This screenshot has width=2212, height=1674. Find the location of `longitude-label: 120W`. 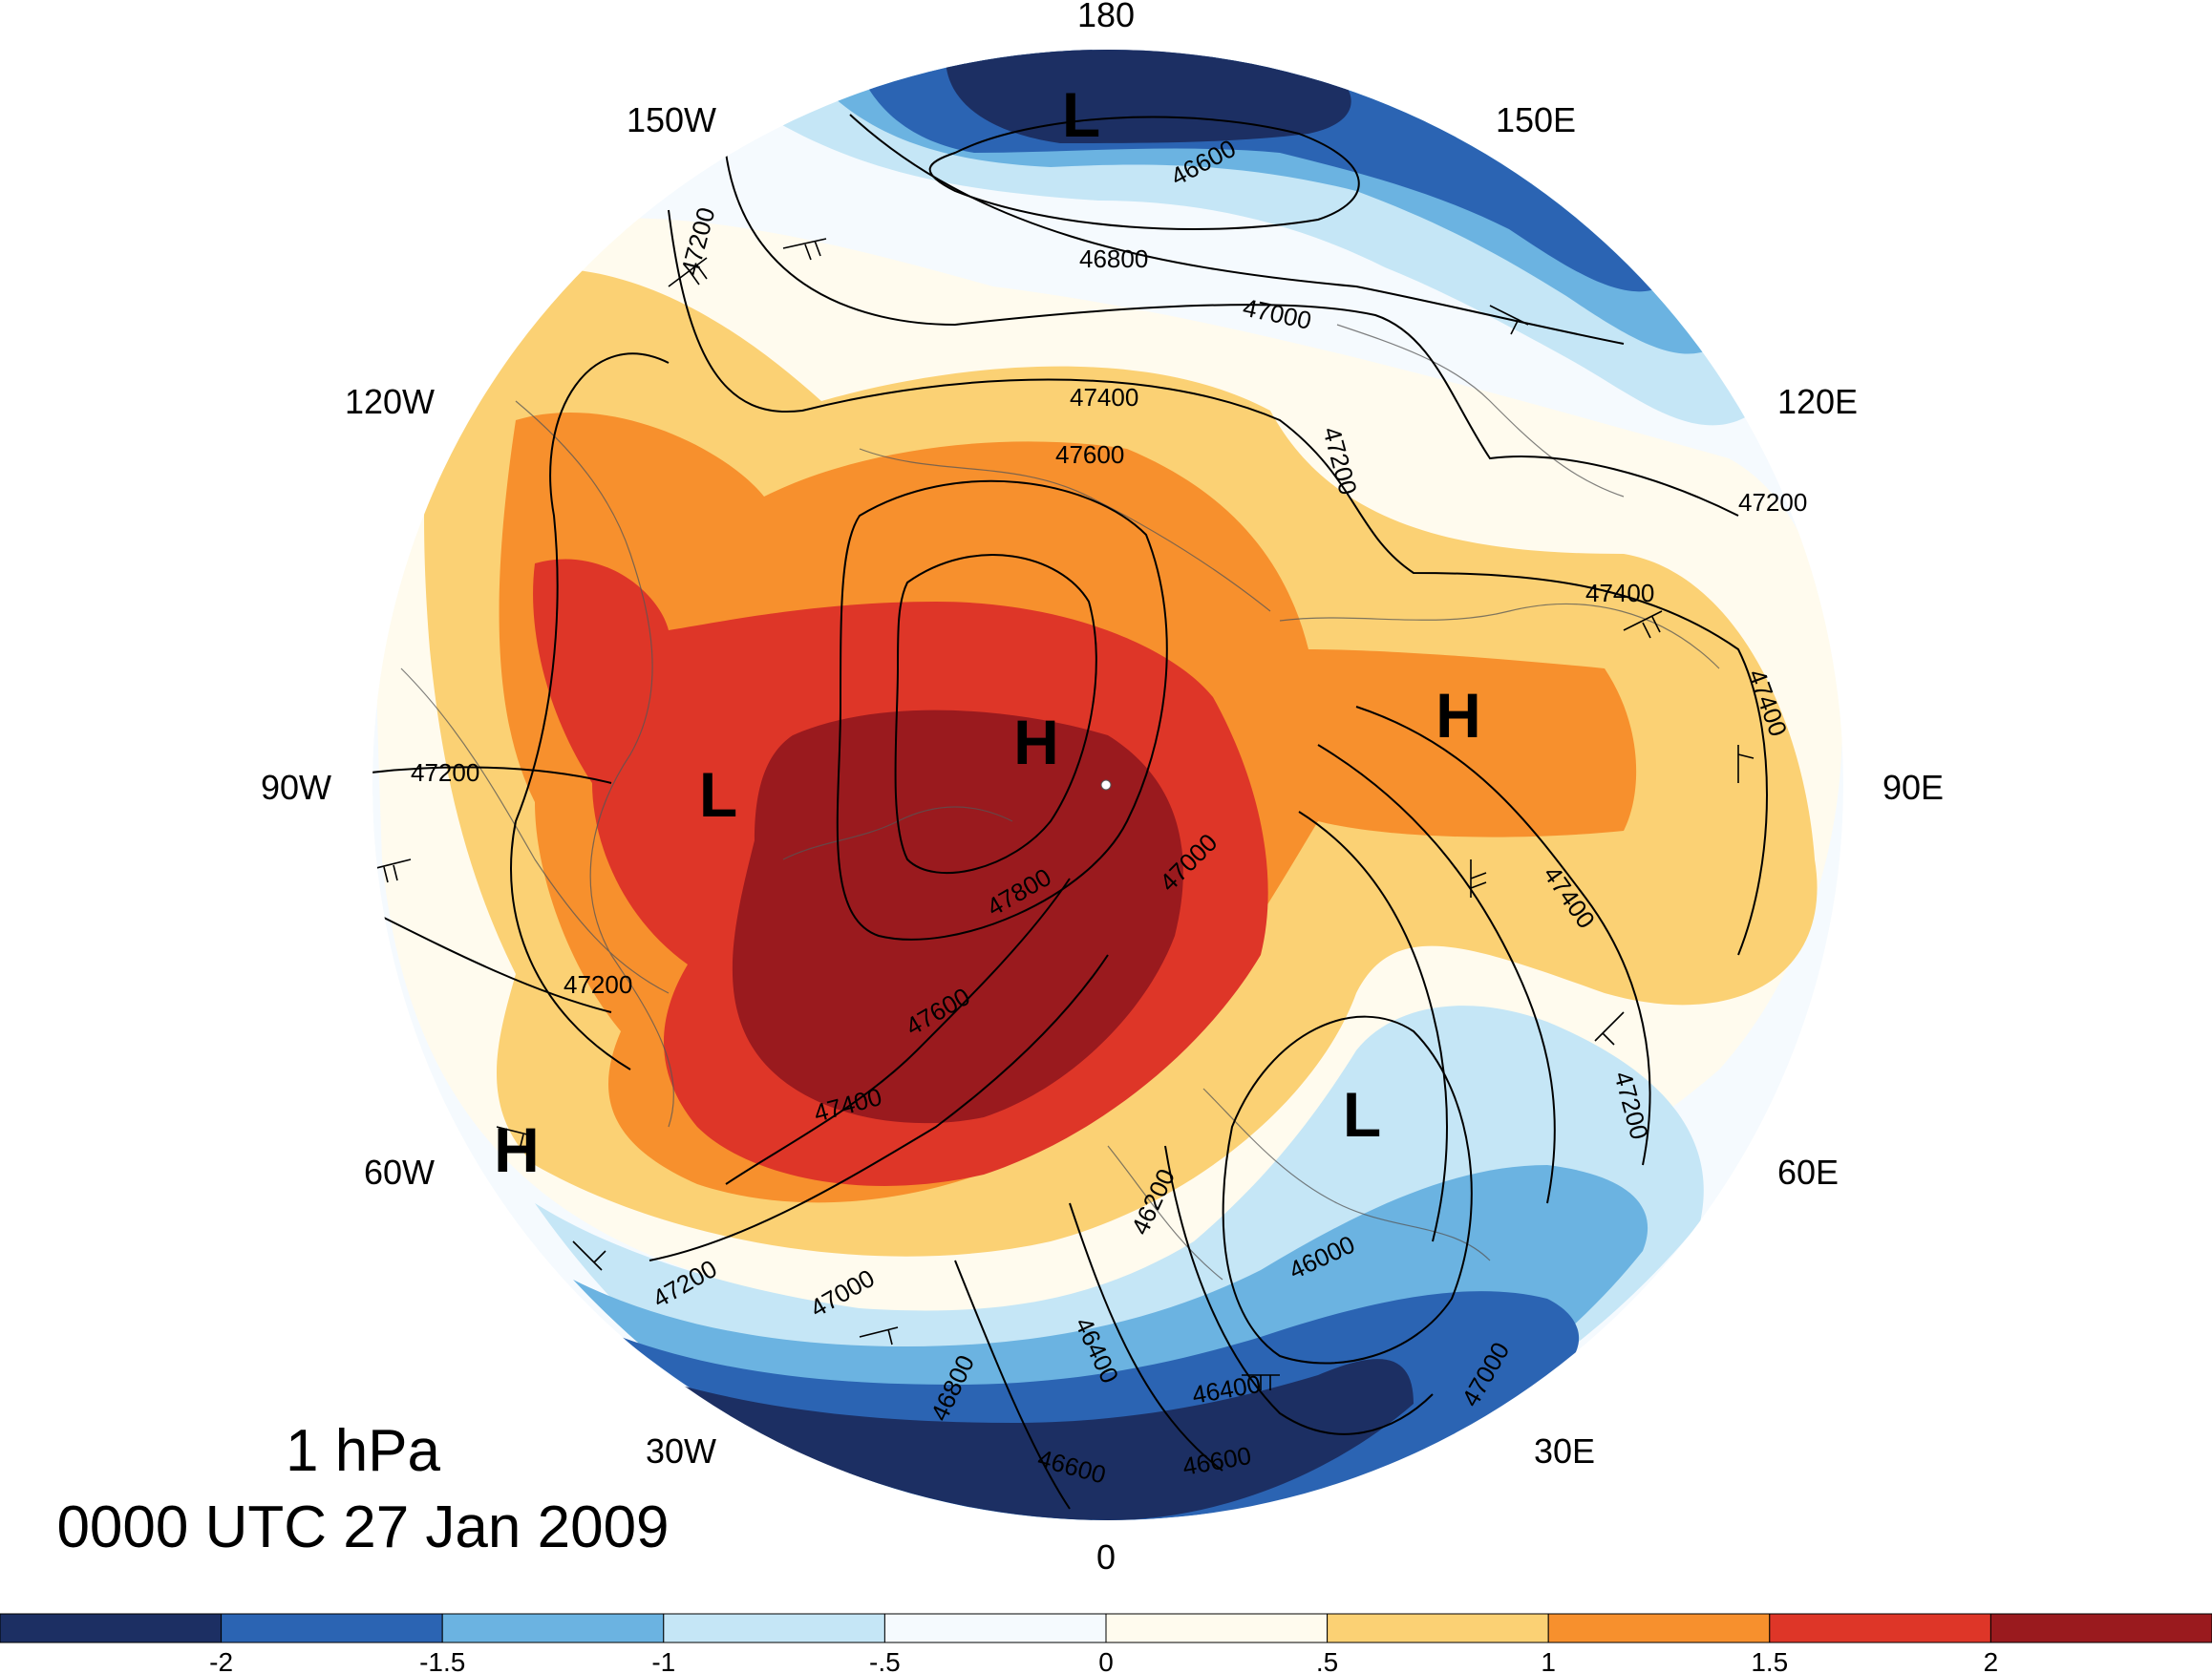

longitude-label: 120W is located at coordinates (390, 401).